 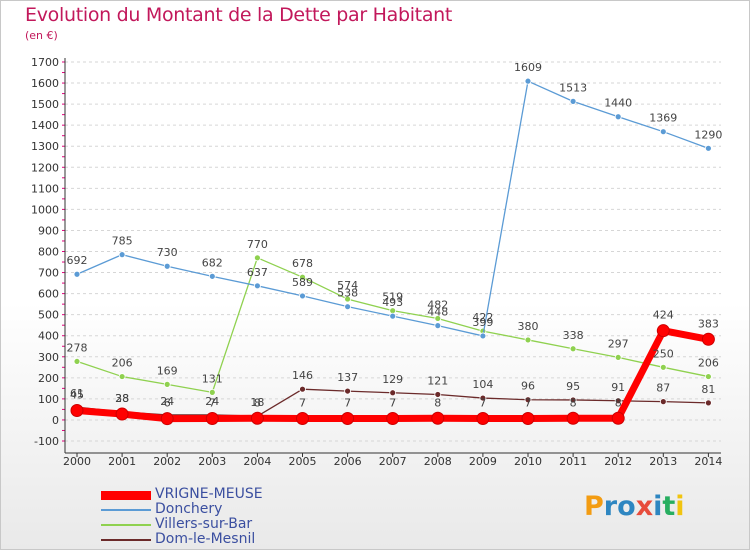 I want to click on data-label: 278, so click(x=77, y=347).